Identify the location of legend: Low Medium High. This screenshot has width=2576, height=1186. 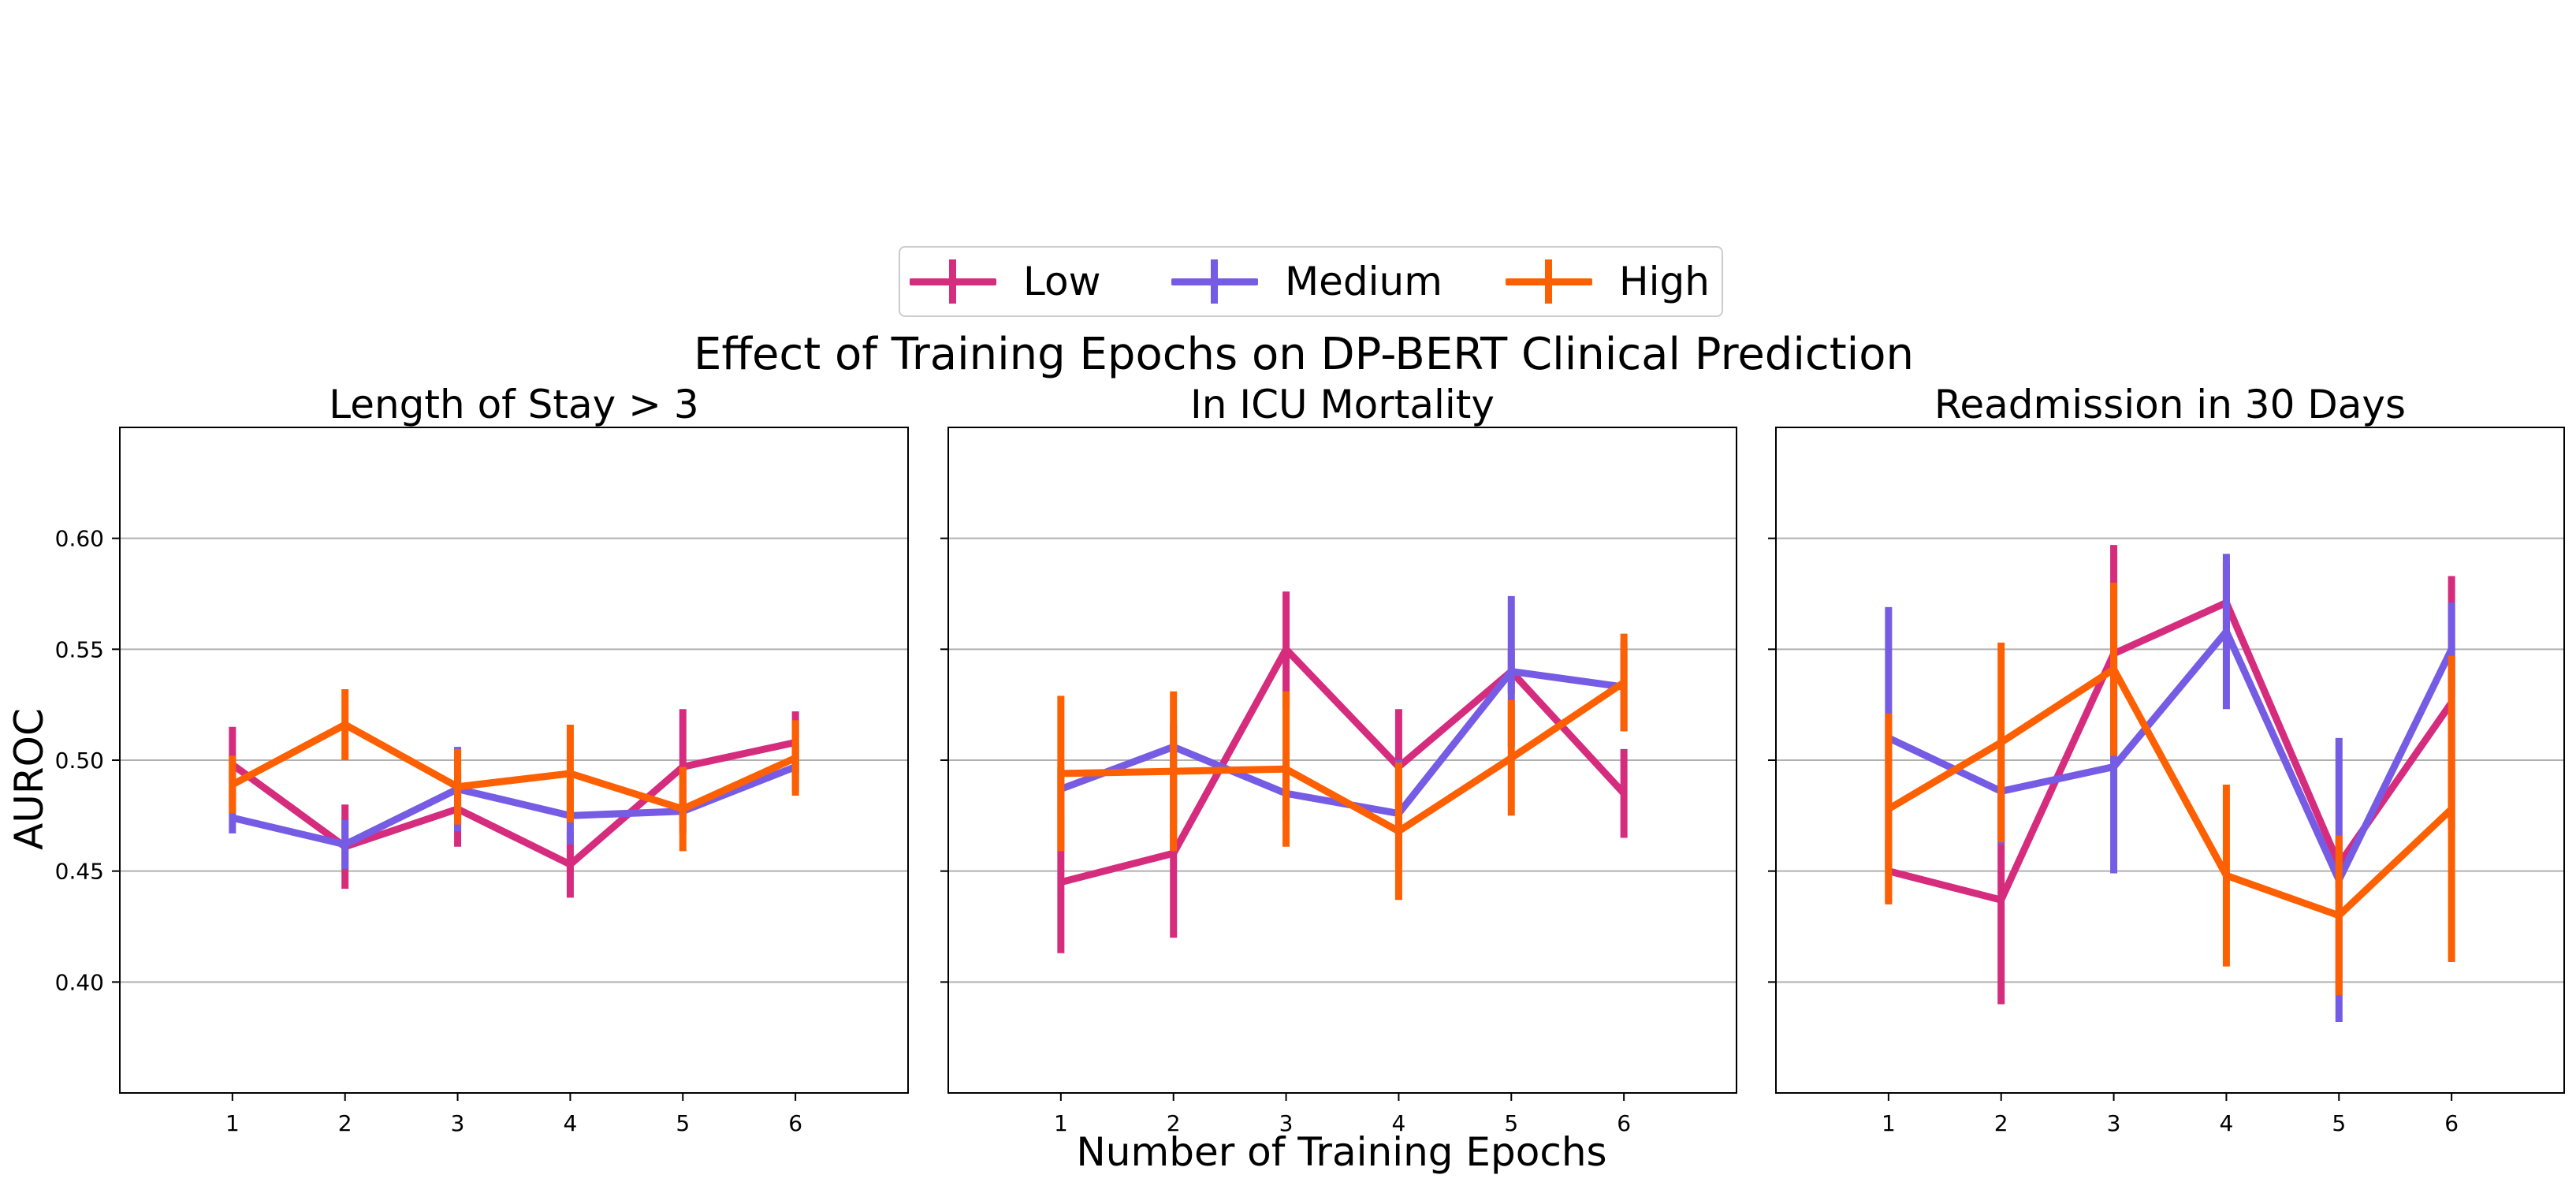
(1311, 281).